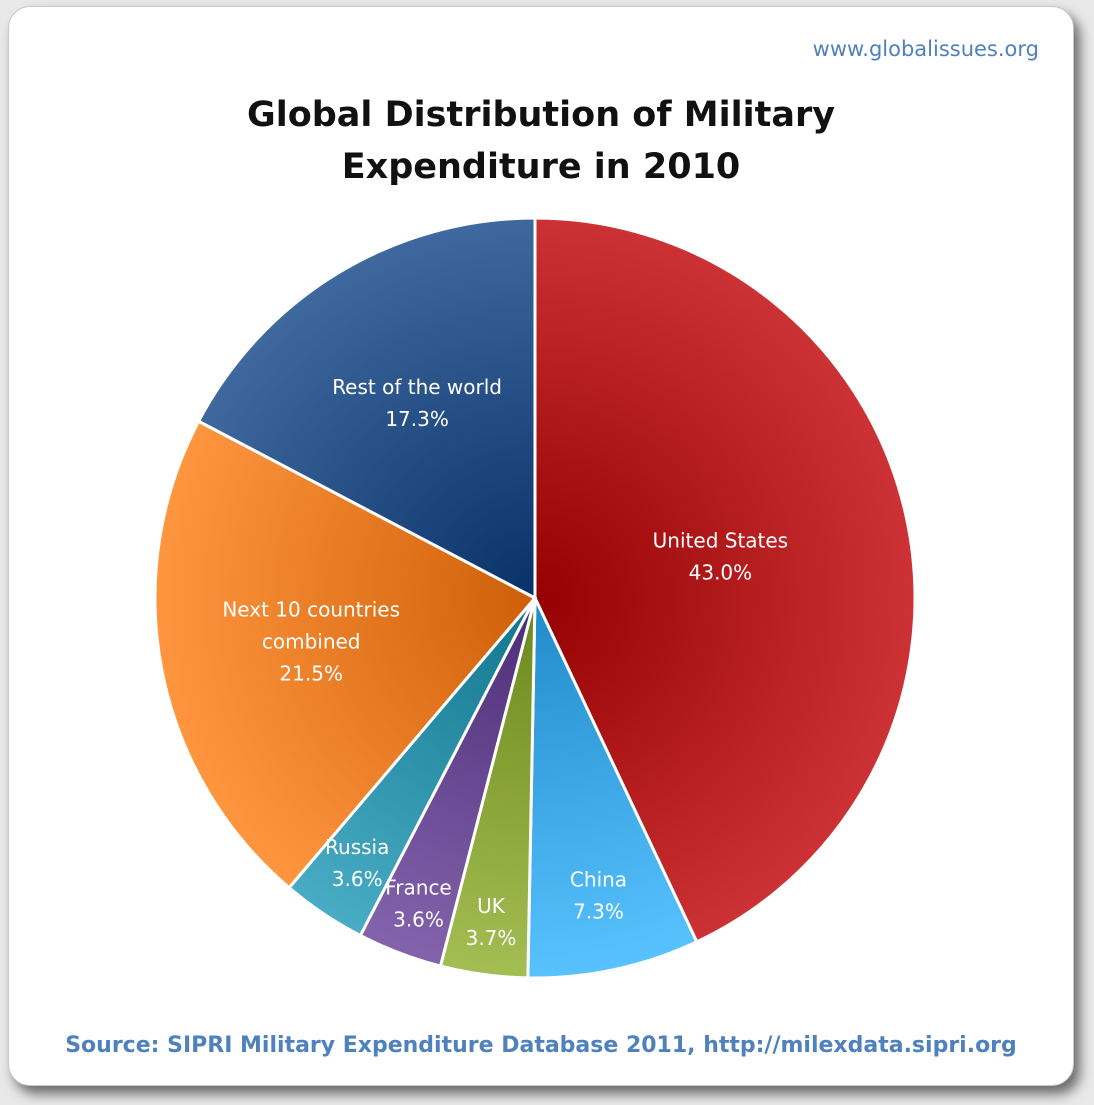  What do you see at coordinates (720, 541) in the screenshot?
I see `pie-category-label: United States` at bounding box center [720, 541].